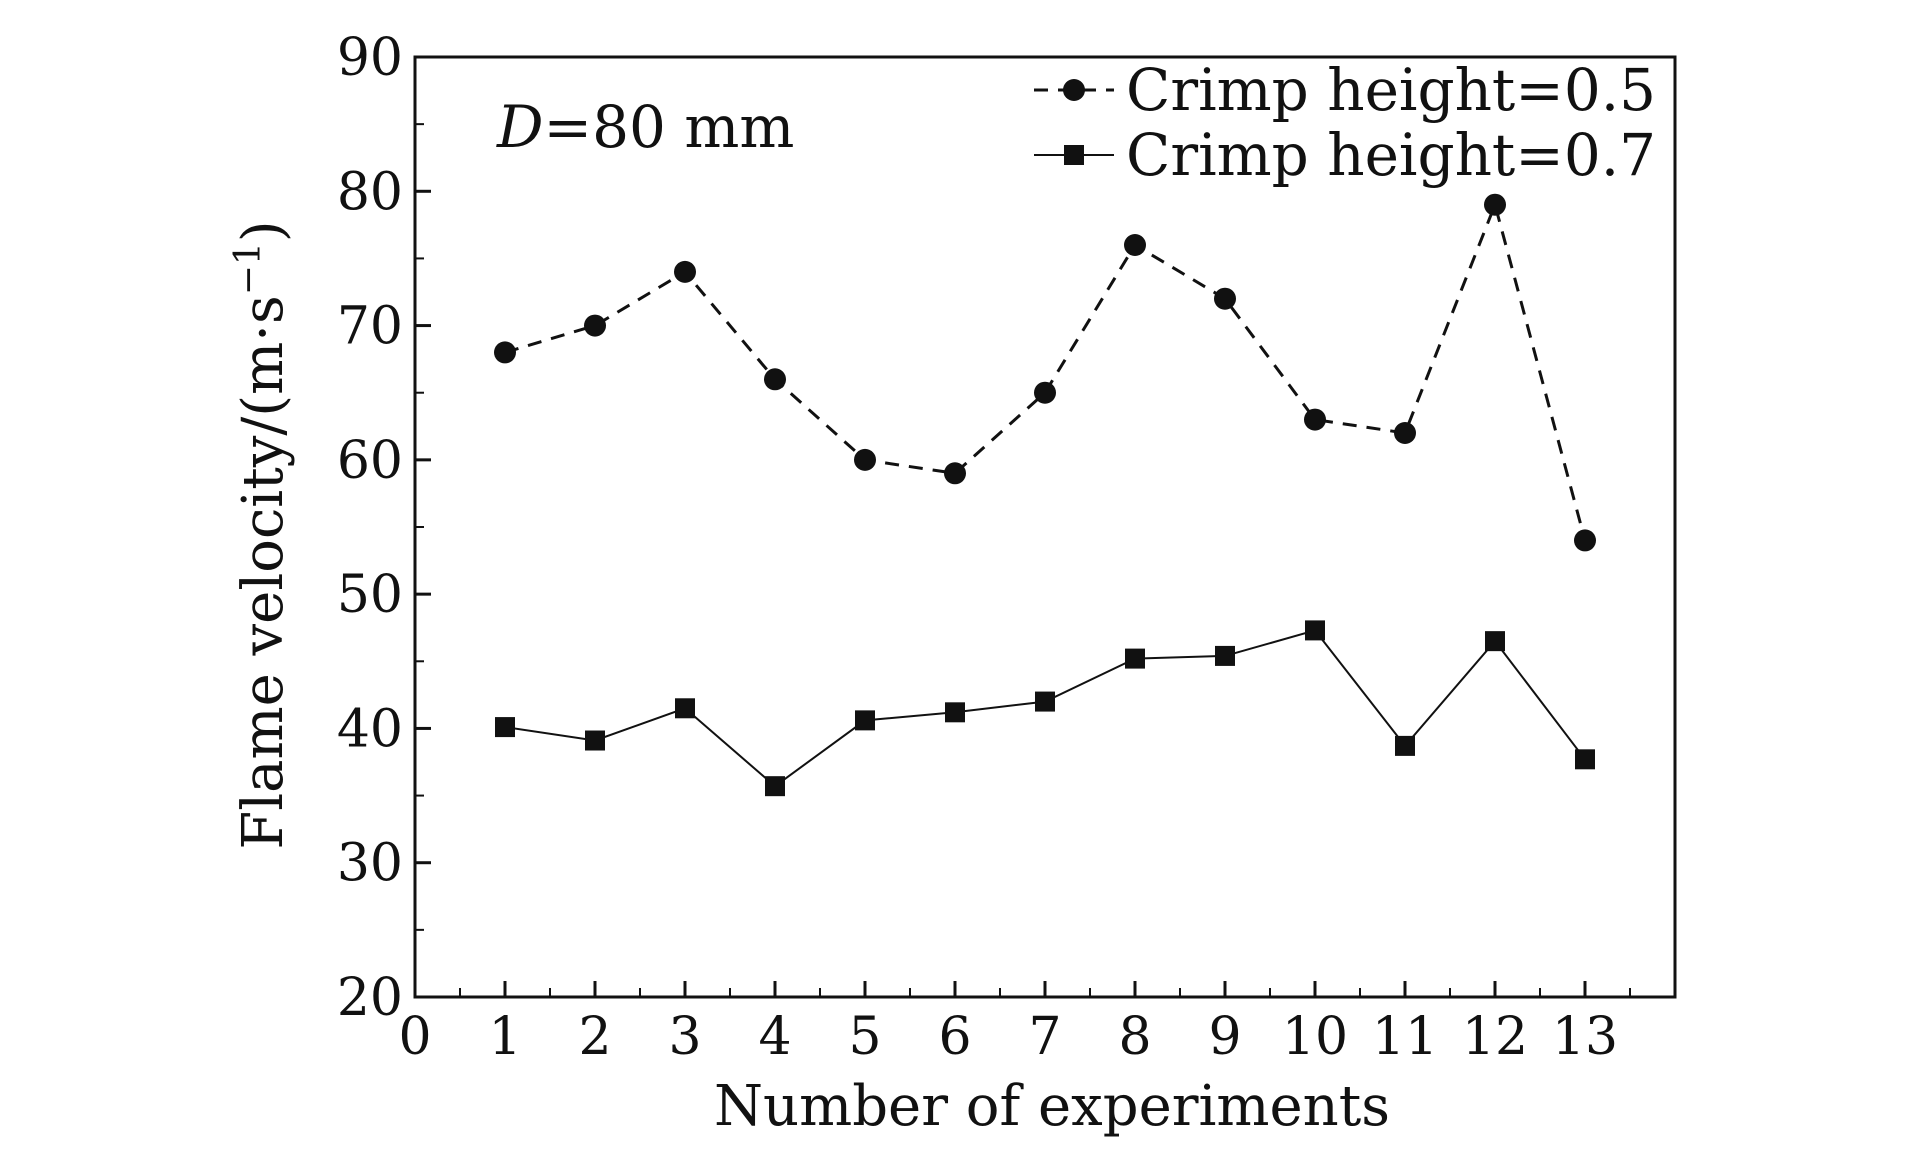  I want to click on legend-label-series-2: Crimp height=0.7, so click(1391, 155).